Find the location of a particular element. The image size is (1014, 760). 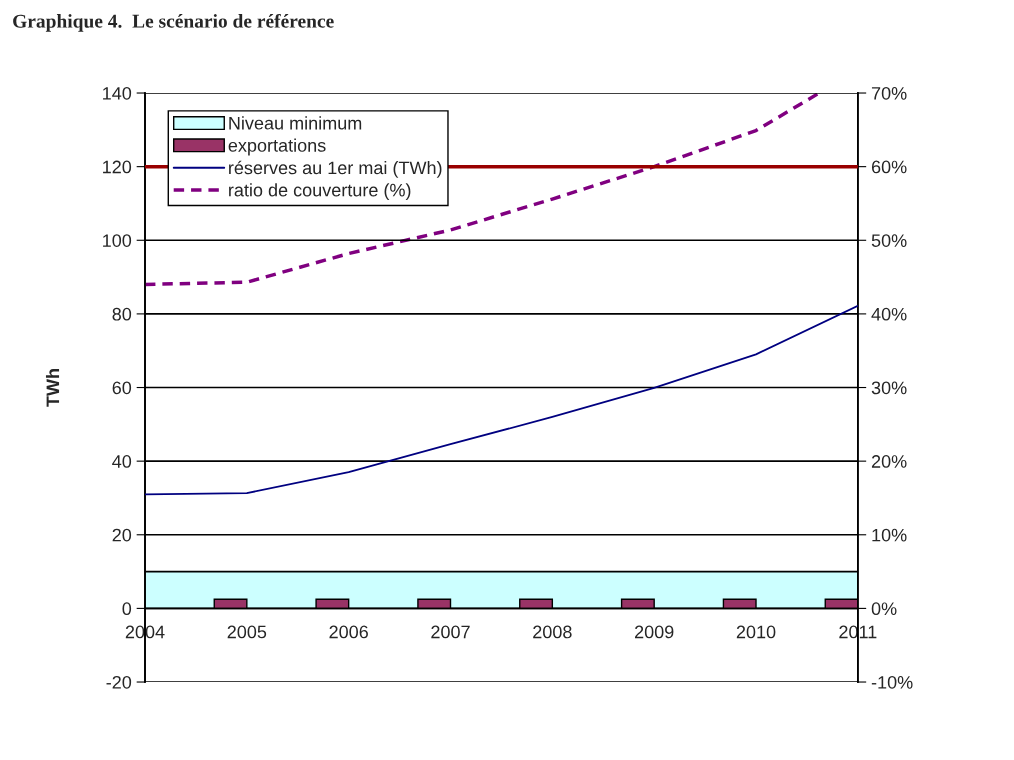

y2-tick-label: 40% is located at coordinates (889, 314).